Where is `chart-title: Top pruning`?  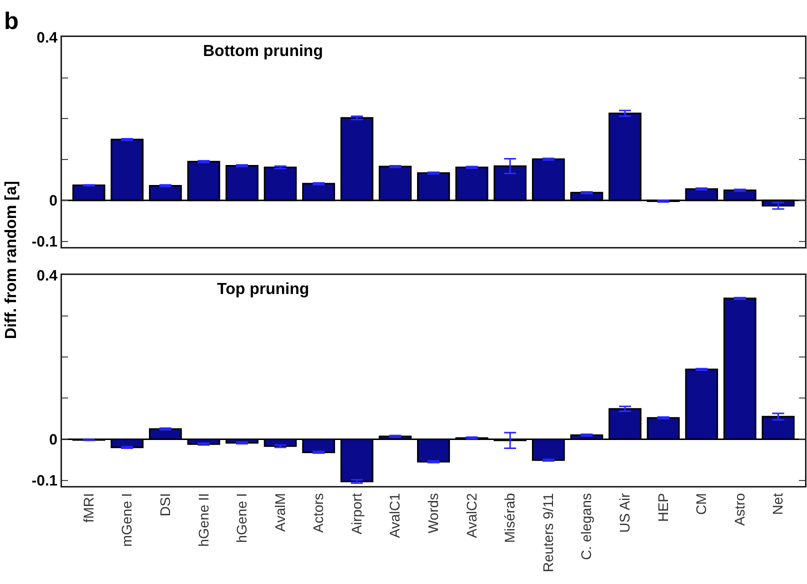 chart-title: Top pruning is located at coordinates (263, 289).